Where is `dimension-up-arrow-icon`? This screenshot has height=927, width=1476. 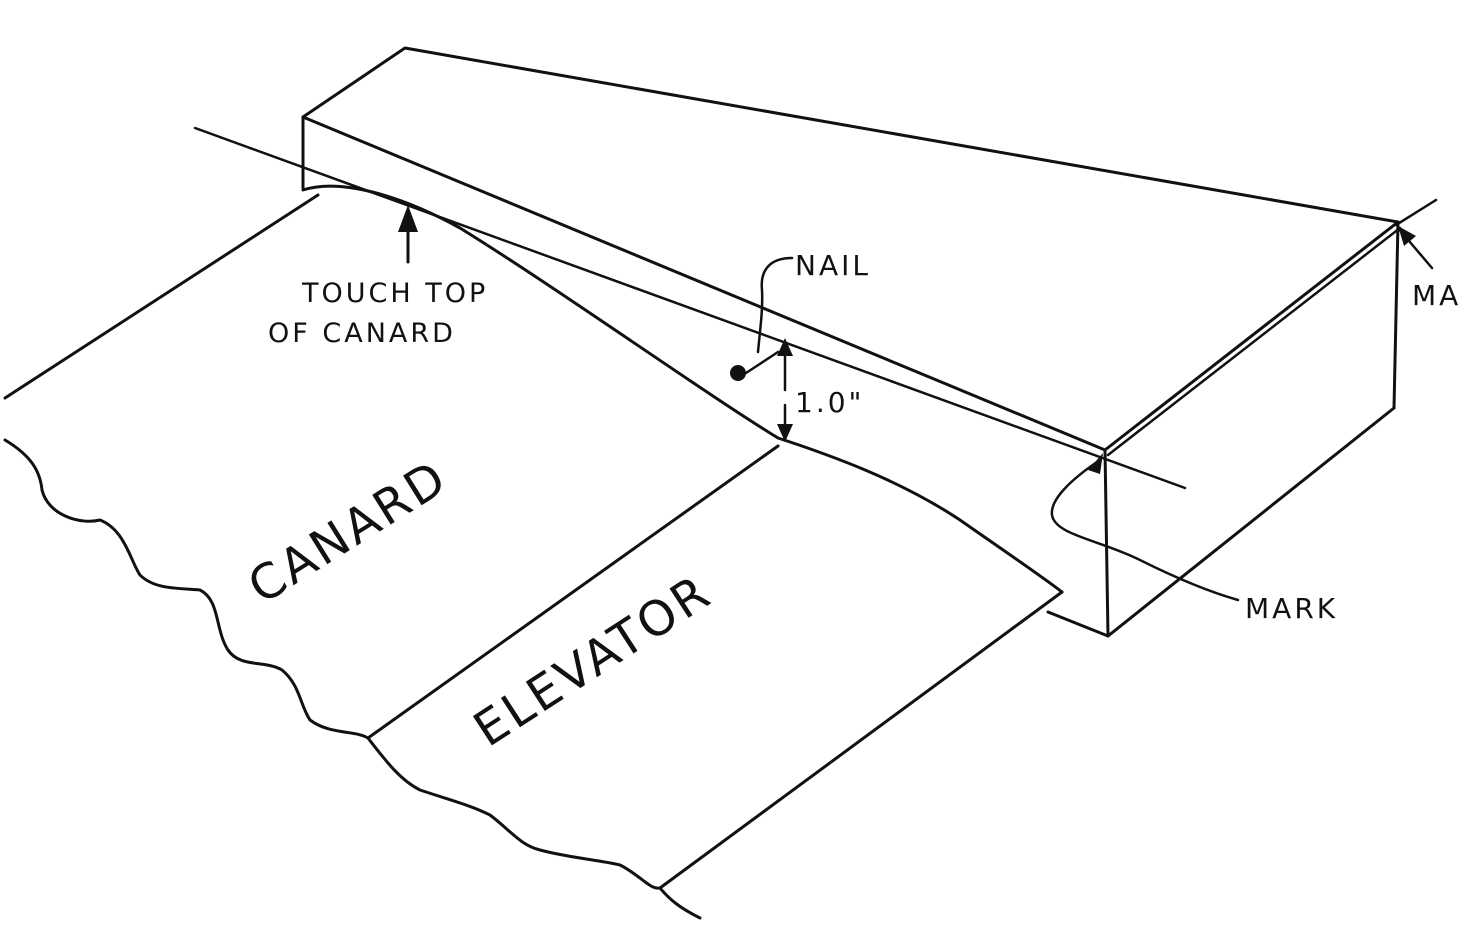 dimension-up-arrow-icon is located at coordinates (785, 347).